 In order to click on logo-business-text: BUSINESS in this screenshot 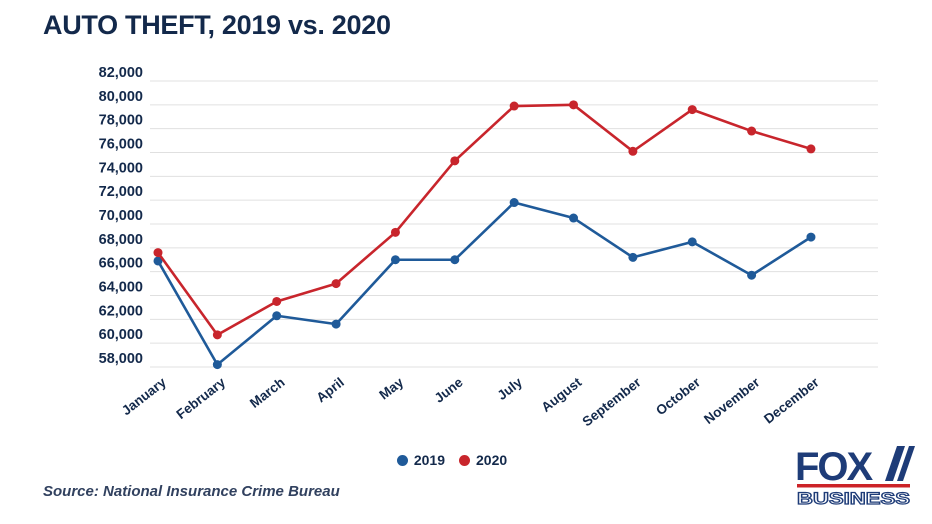, I will do `click(853, 498)`.